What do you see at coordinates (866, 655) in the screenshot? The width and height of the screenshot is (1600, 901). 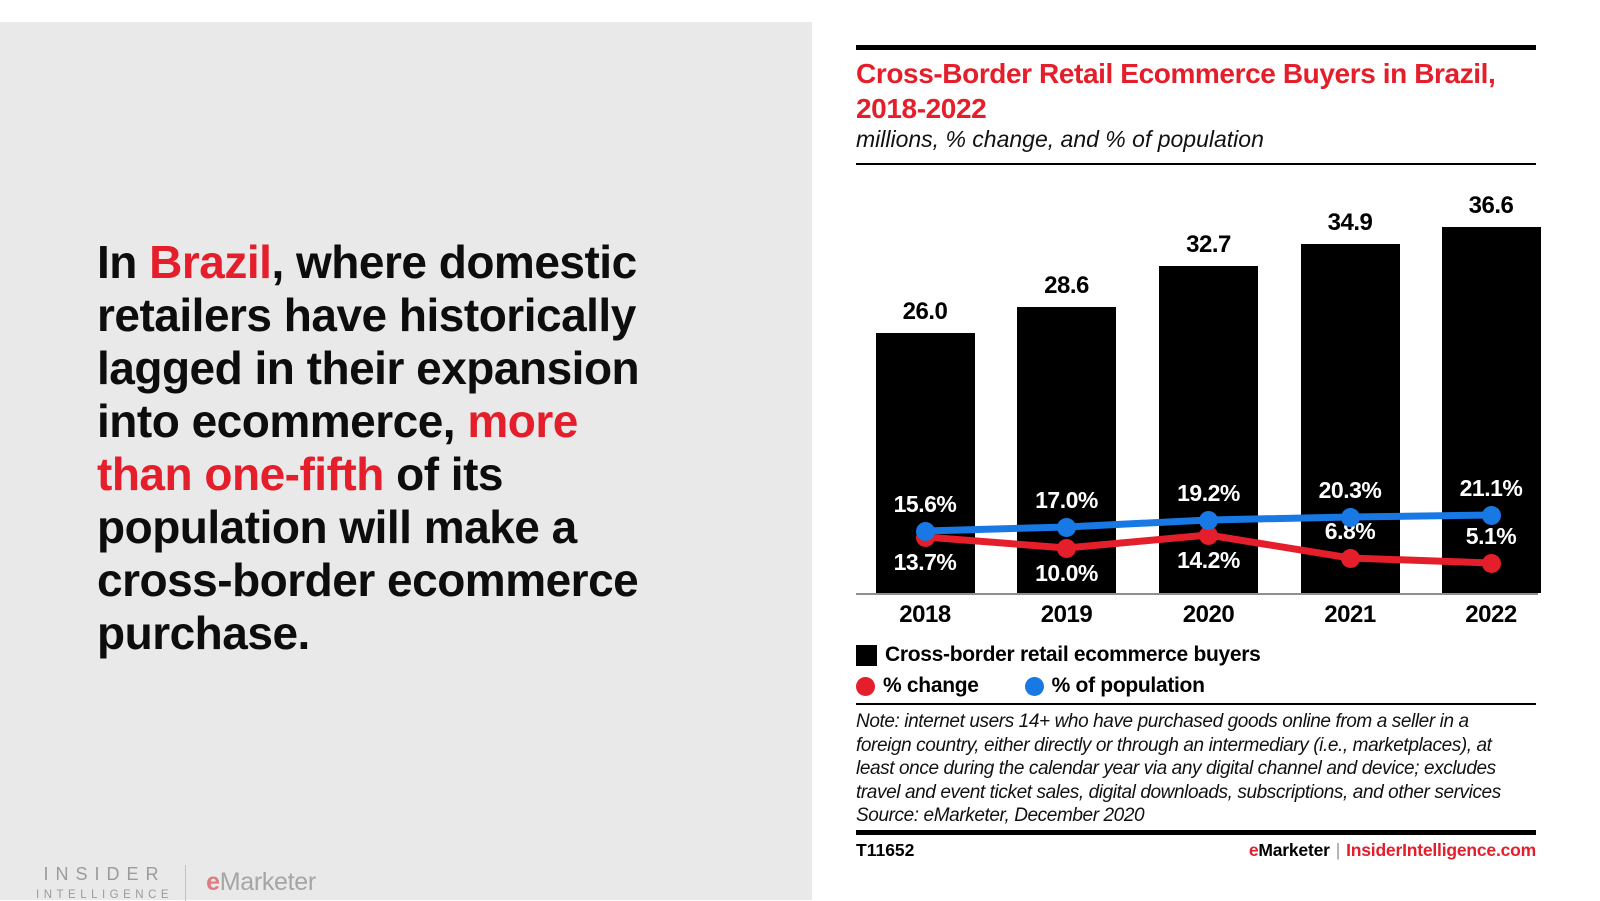 I see `bar-swatch-icon` at bounding box center [866, 655].